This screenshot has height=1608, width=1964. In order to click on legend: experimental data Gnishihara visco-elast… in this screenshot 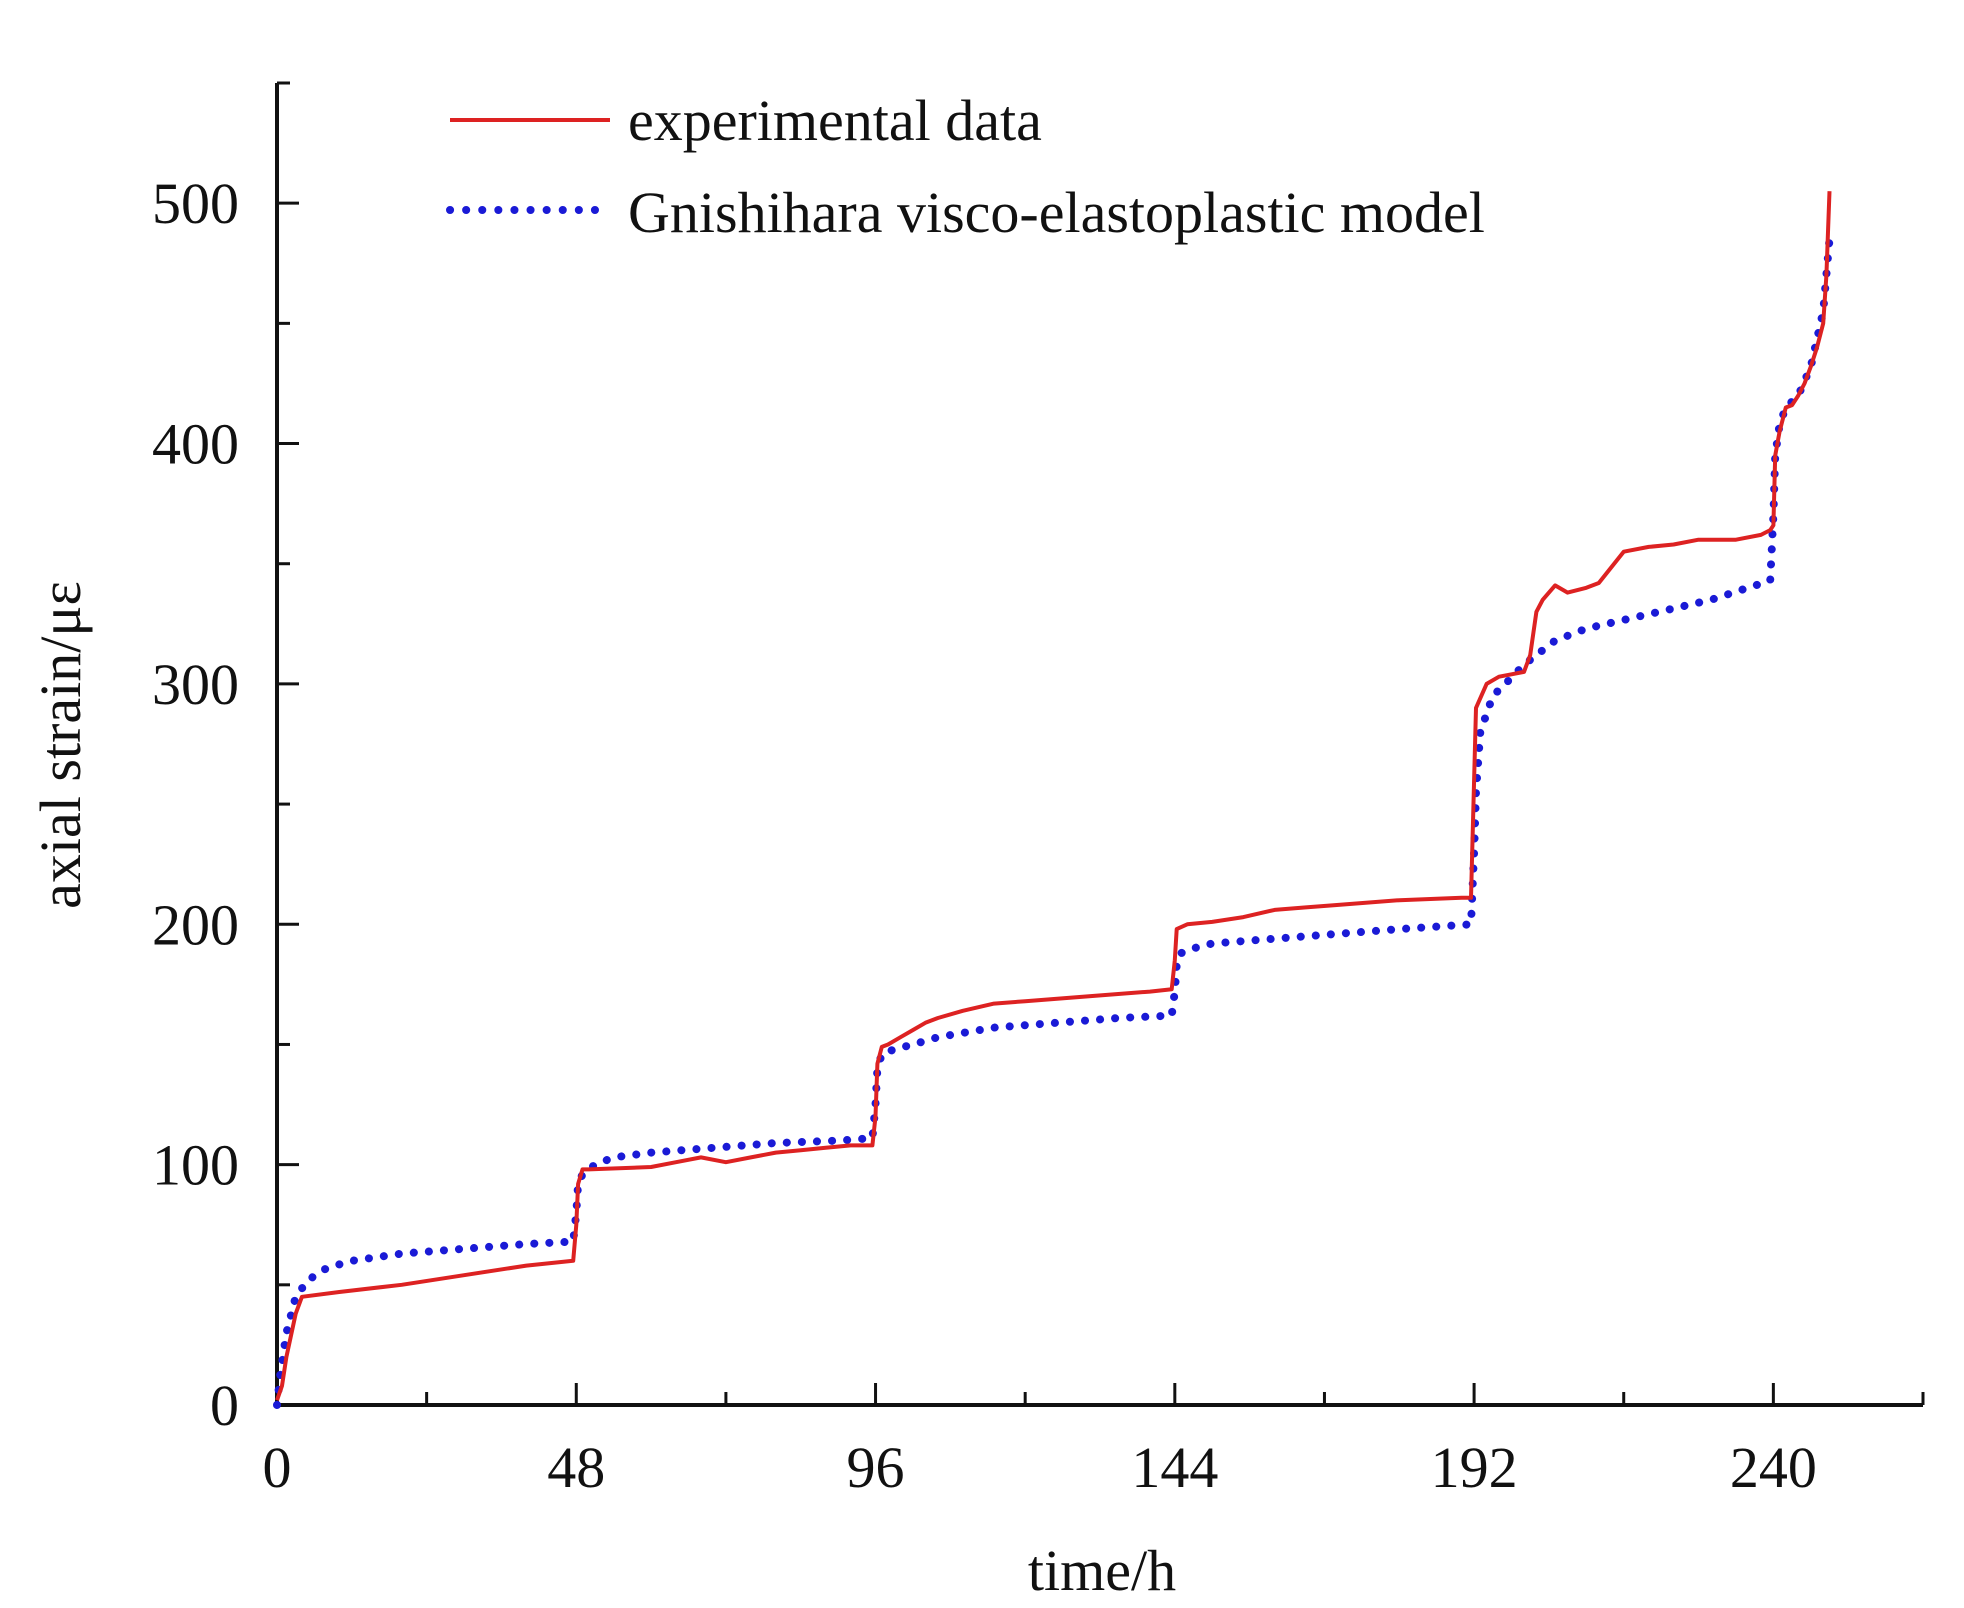, I will do `click(965, 166)`.